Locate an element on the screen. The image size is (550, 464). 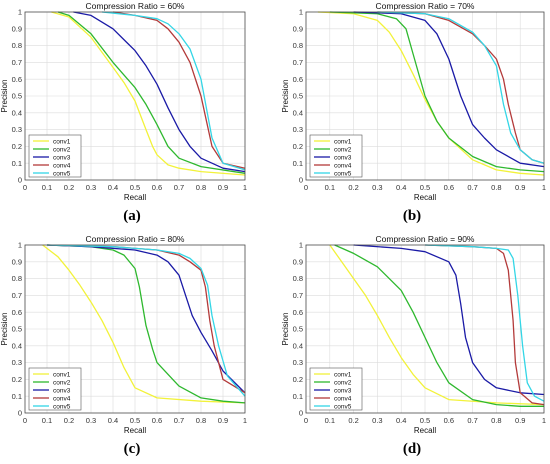
chart-title: Compression Ratio = 60% is located at coordinates (135, 6).